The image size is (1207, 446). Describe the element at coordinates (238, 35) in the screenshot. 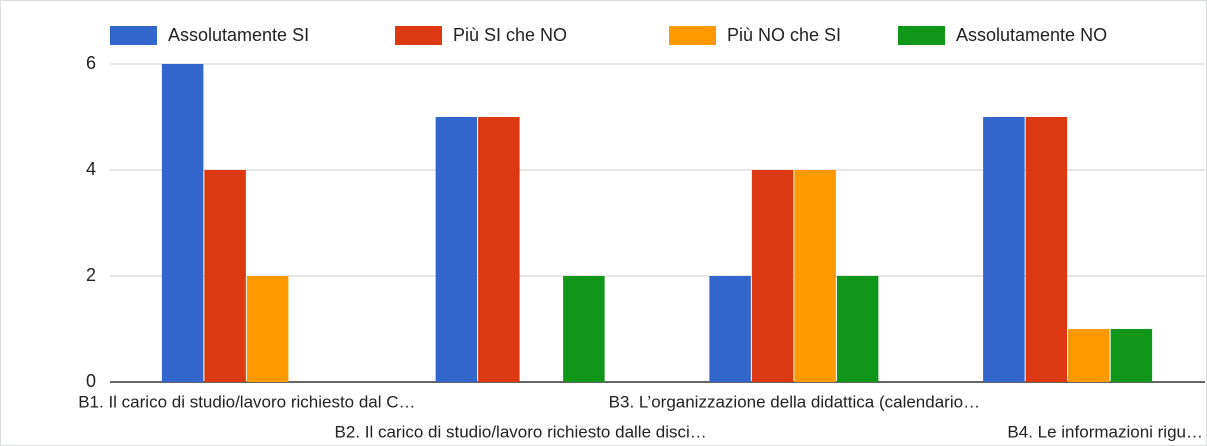

I see `legend-label: Assolutamente SI` at that location.